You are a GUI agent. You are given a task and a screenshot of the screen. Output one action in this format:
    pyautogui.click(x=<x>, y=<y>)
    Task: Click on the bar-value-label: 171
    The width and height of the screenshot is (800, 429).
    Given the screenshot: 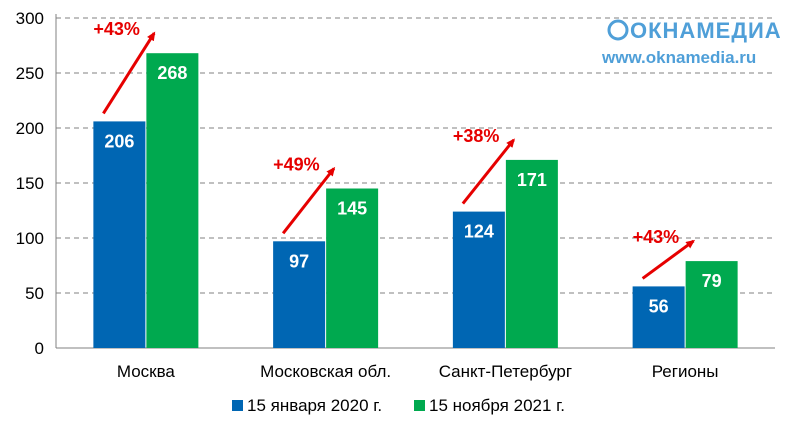 What is the action you would take?
    pyautogui.click(x=532, y=180)
    